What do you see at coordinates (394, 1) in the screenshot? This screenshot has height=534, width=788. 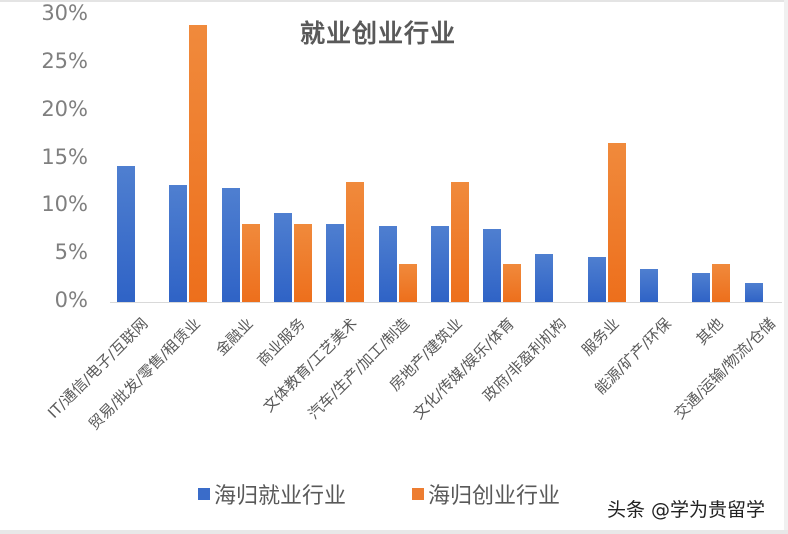 I see `top-border` at bounding box center [394, 1].